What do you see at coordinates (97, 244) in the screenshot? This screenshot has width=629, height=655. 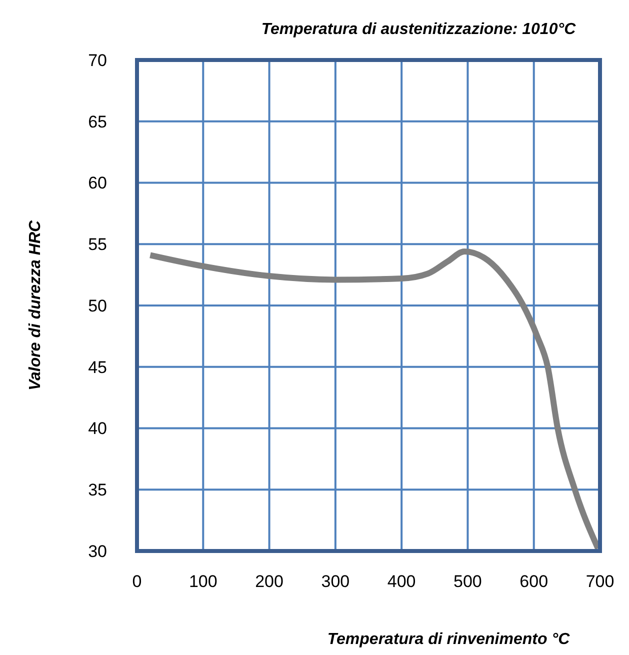 I see `y-tick-label: 55` at bounding box center [97, 244].